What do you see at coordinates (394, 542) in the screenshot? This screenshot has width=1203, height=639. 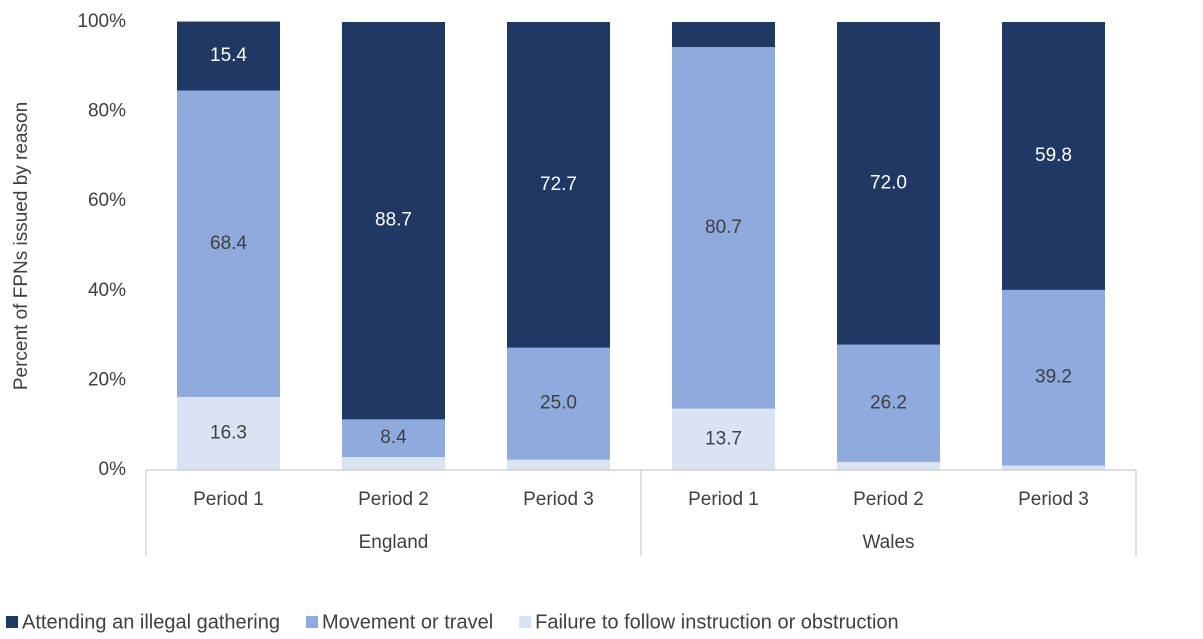 I see `group-label: England` at bounding box center [394, 542].